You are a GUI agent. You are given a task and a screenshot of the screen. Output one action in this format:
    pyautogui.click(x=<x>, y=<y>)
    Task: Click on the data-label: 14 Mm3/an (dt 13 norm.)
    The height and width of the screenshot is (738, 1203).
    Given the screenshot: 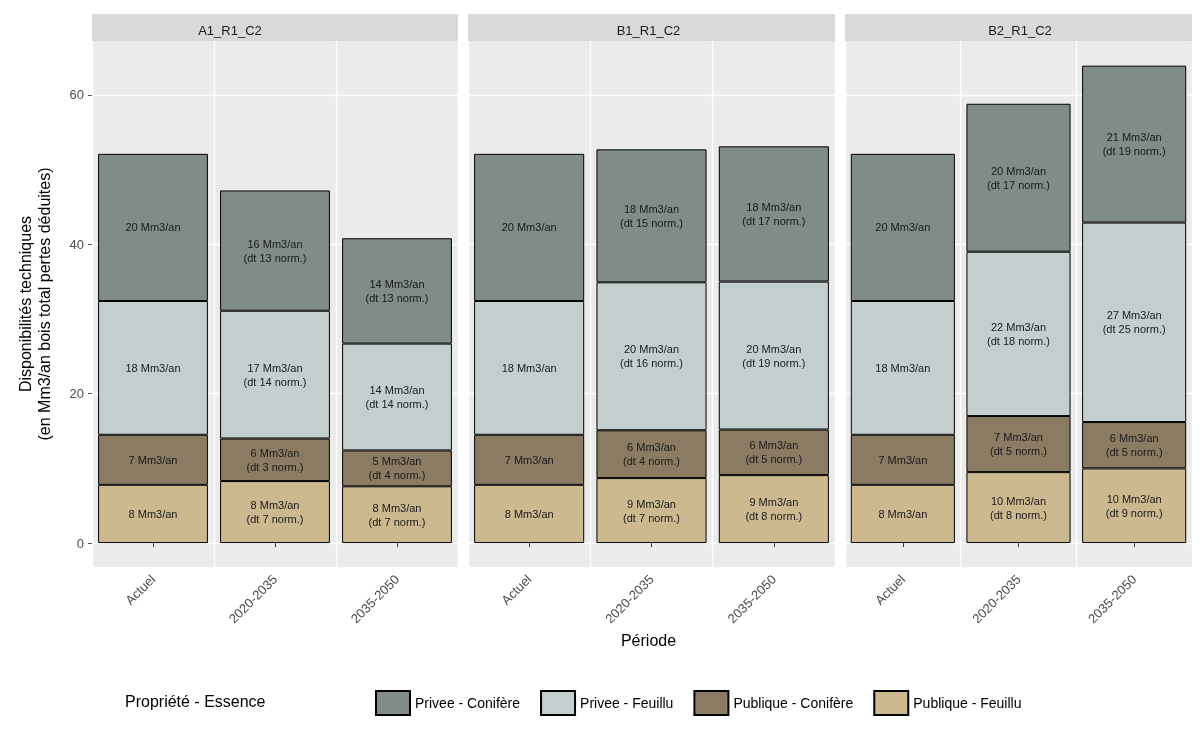 What is the action you would take?
    pyautogui.click(x=397, y=290)
    